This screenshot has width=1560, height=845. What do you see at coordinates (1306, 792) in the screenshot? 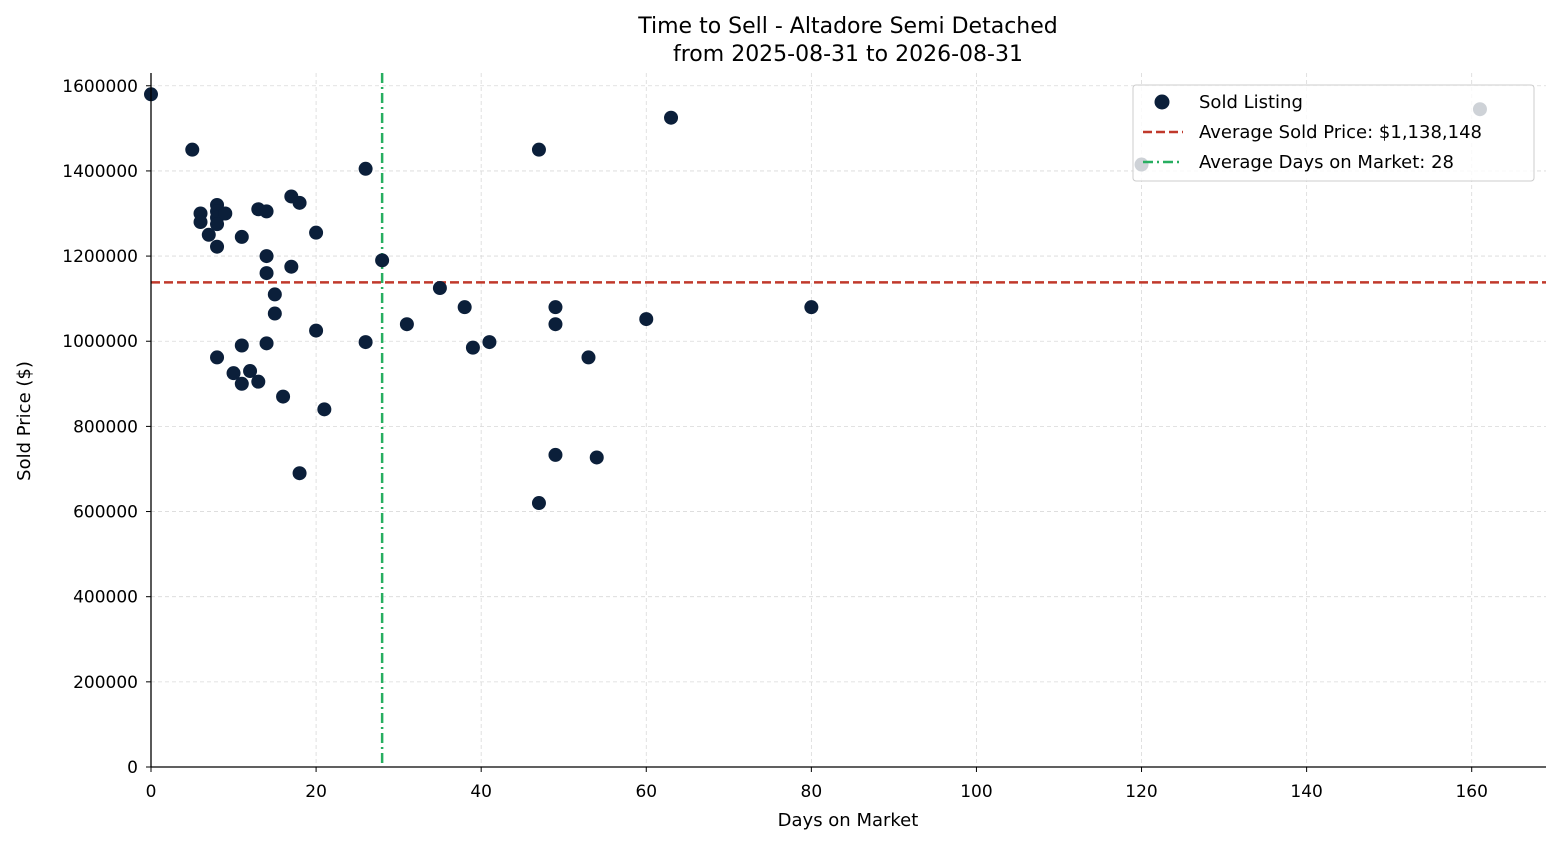
I see `x-tick-label: 140` at bounding box center [1306, 792].